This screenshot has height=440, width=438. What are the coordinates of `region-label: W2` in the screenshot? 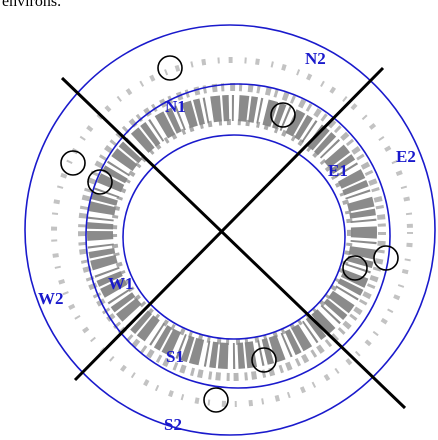 It's located at (51, 298).